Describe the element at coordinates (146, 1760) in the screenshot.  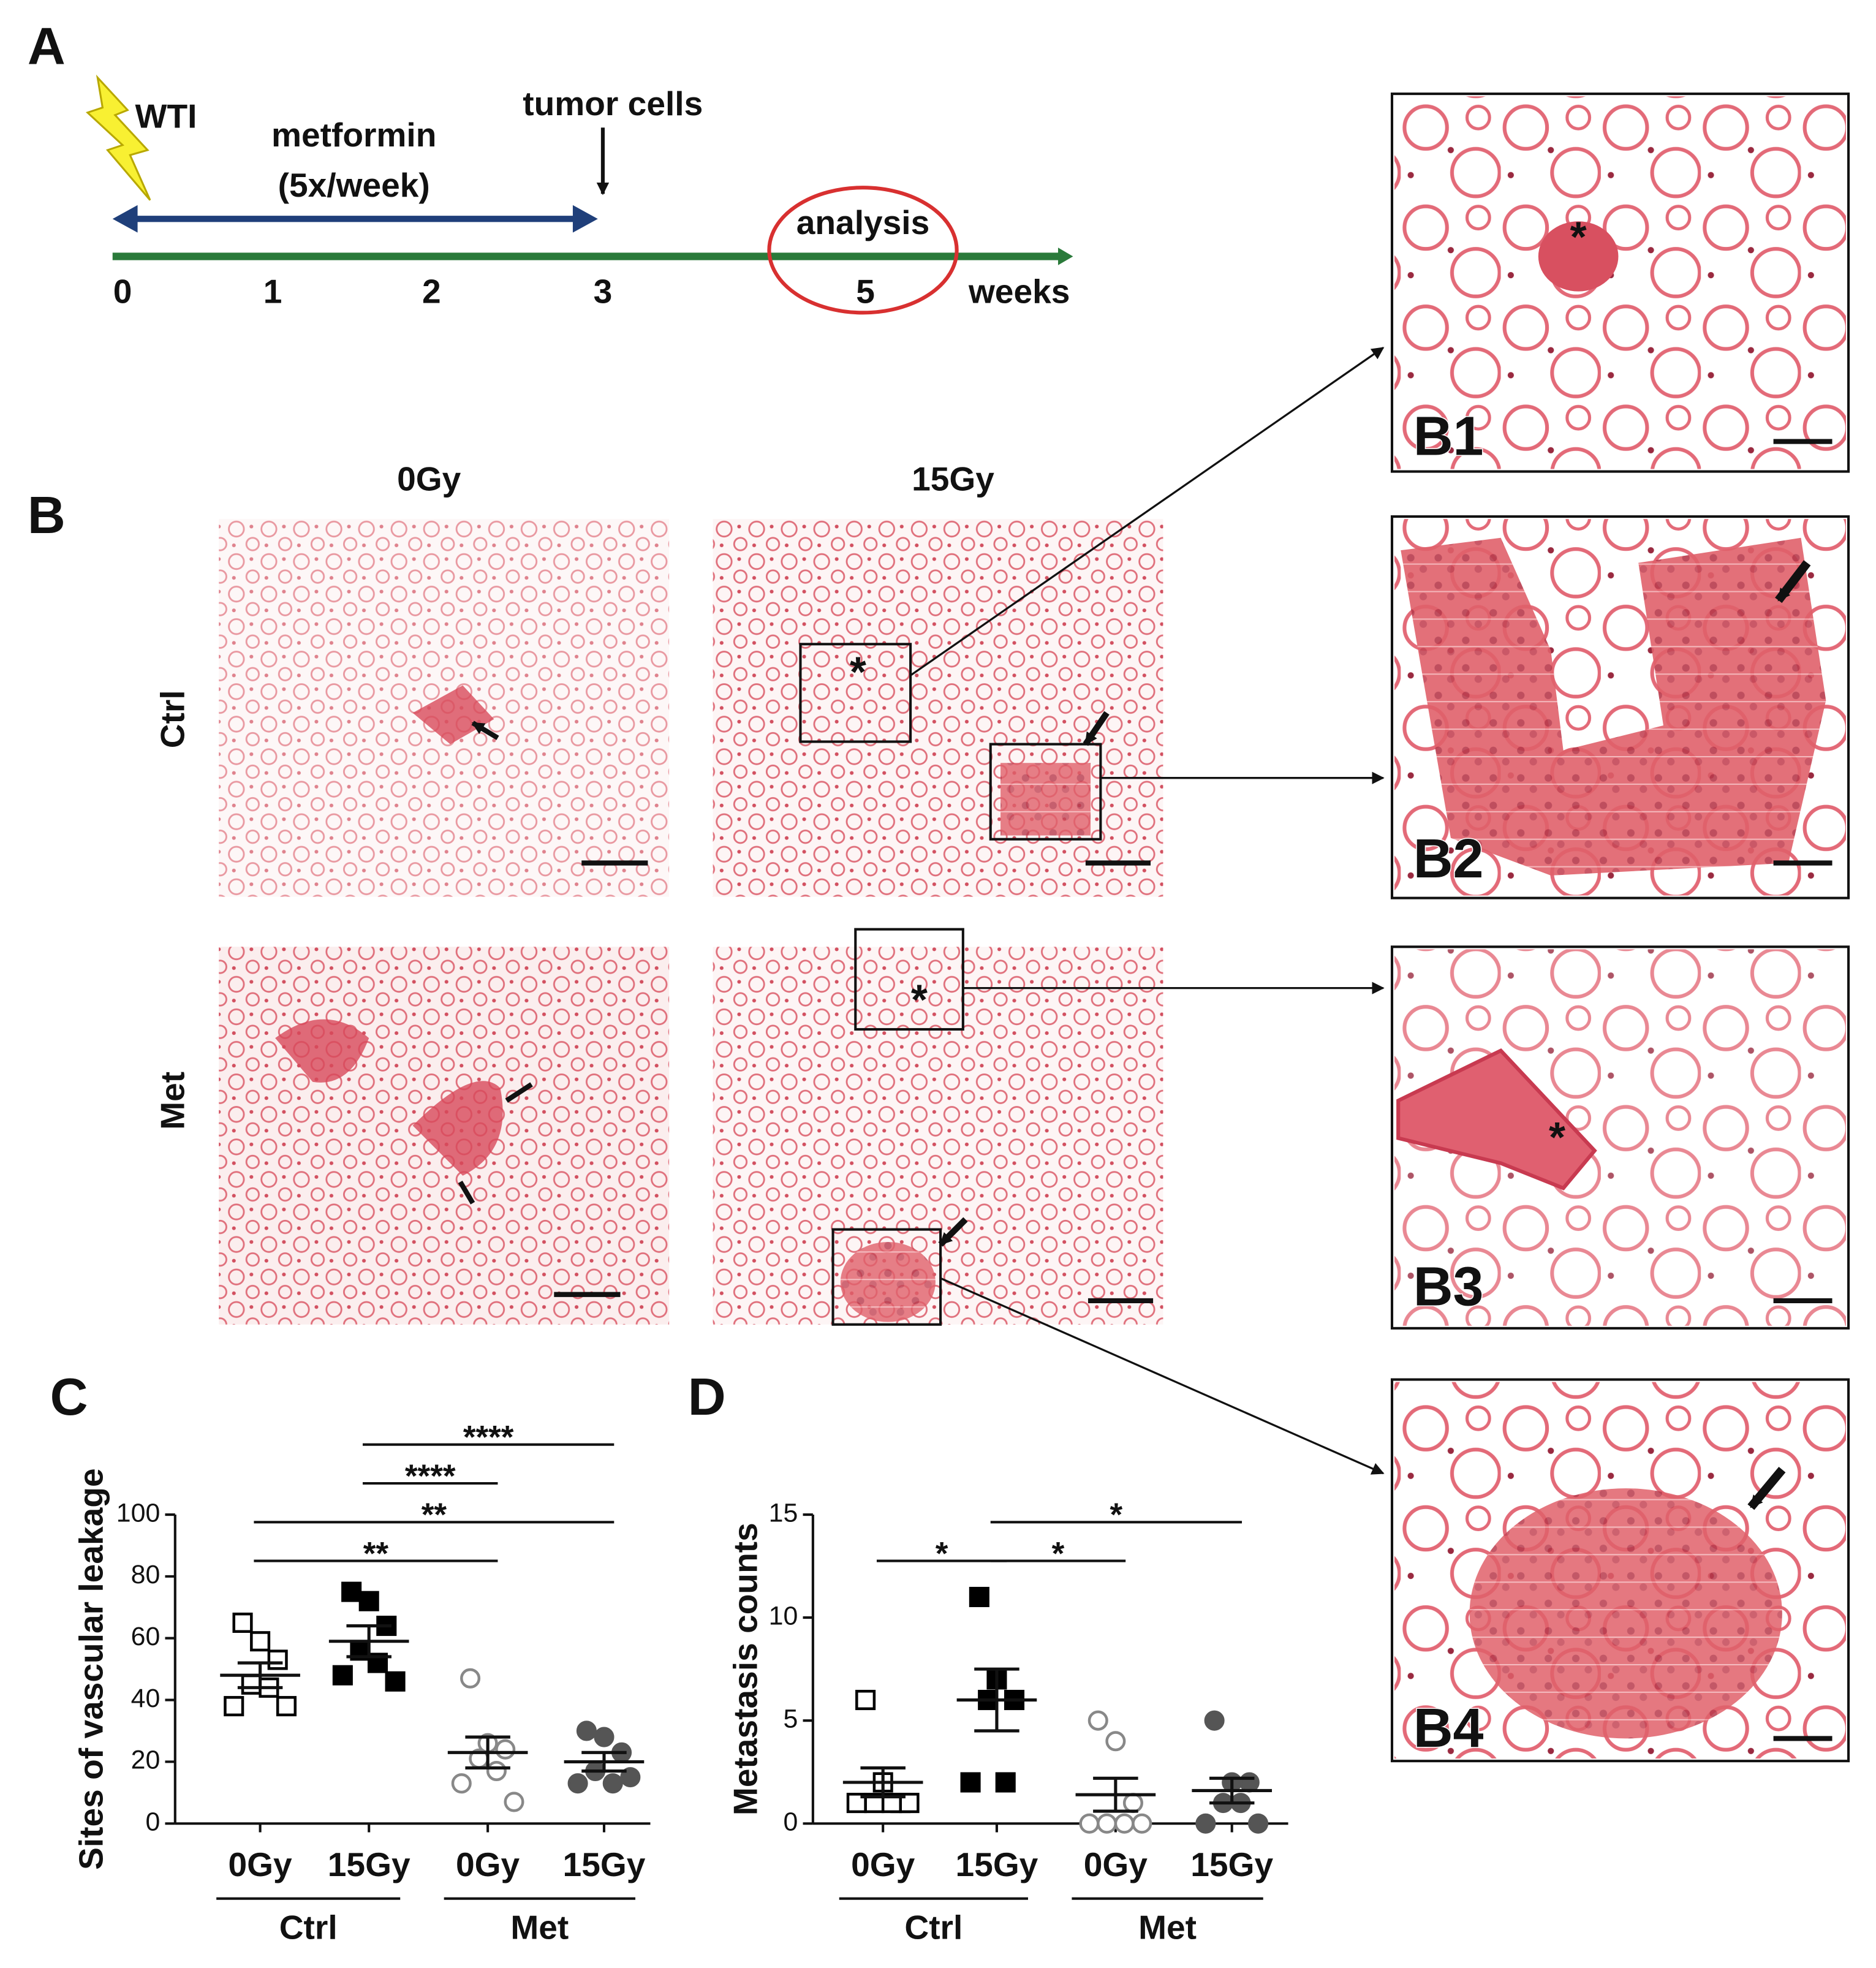
I see `y-tick-label: 20` at that location.